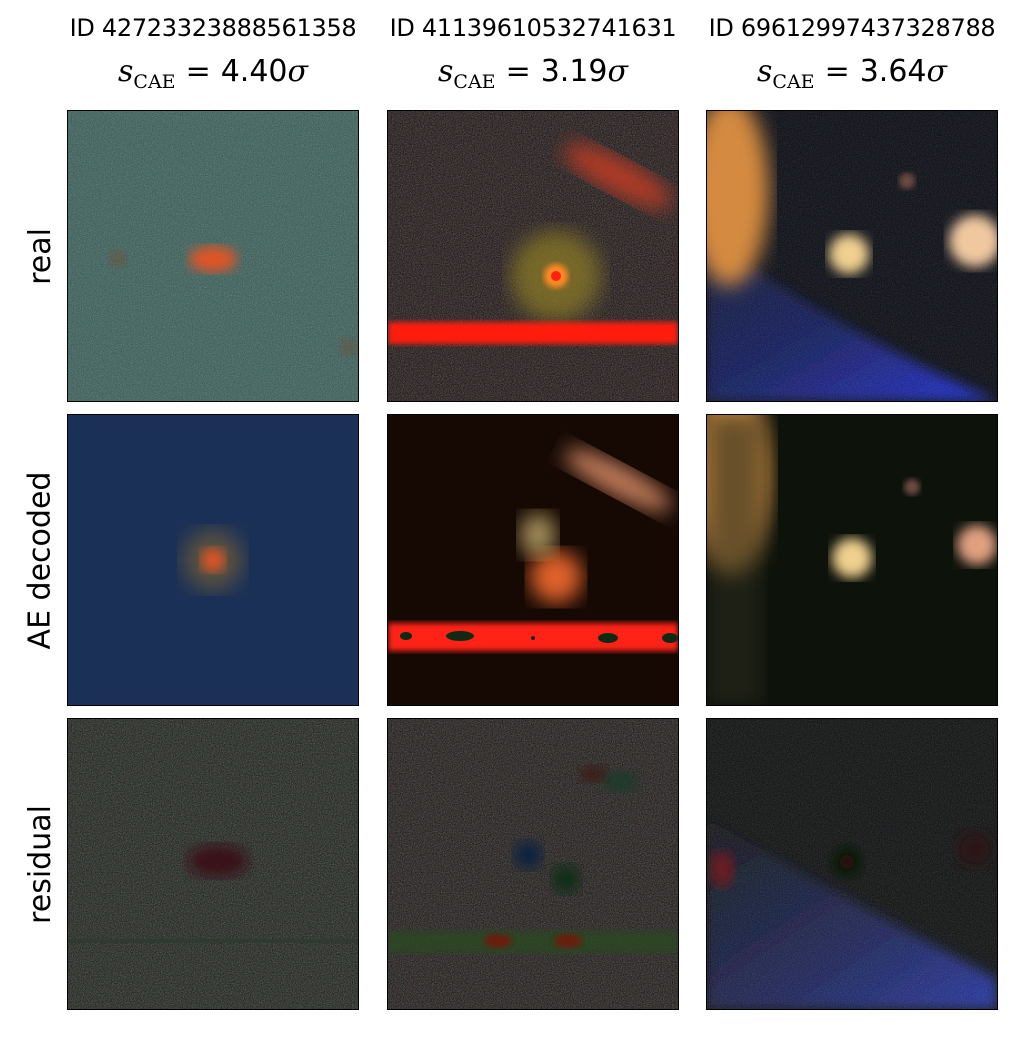 This screenshot has width=1018, height=1039. What do you see at coordinates (533, 942) in the screenshot?
I see `streak-residual` at bounding box center [533, 942].